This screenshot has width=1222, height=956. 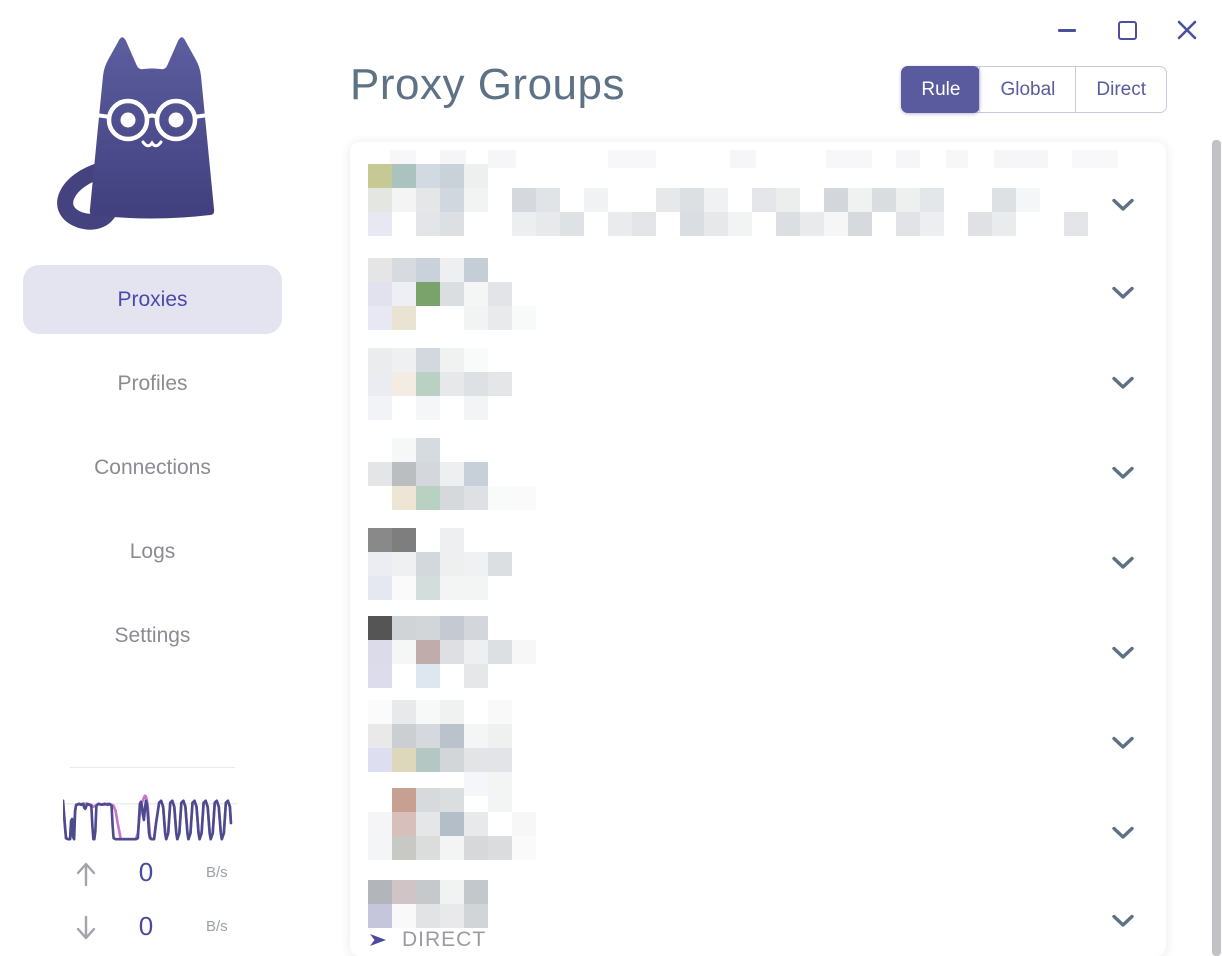 What do you see at coordinates (152, 299) in the screenshot?
I see `sidebar-item-proxies: Proxies` at bounding box center [152, 299].